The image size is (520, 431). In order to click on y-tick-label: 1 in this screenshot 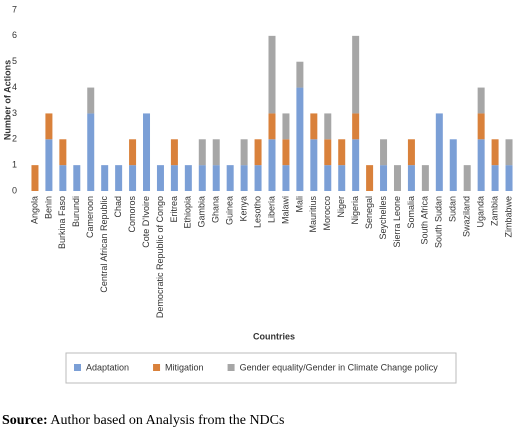, I will do `click(14, 165)`.